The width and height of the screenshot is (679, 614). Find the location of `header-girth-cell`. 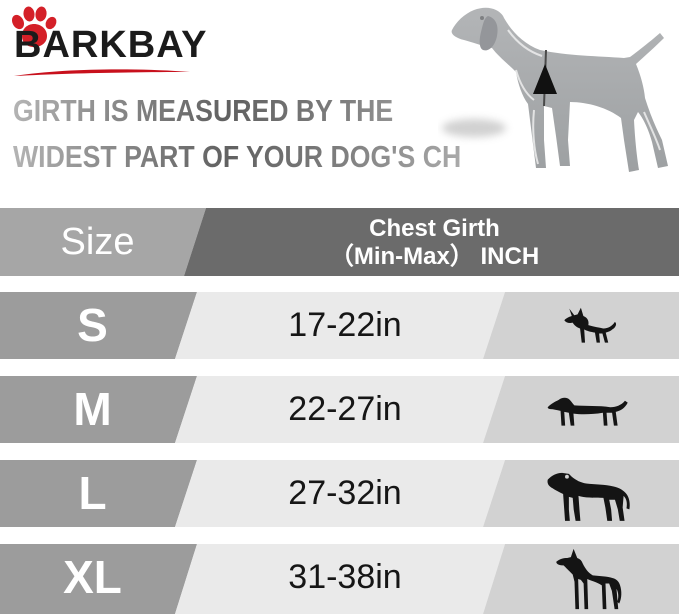

header-girth-cell is located at coordinates (431, 242).